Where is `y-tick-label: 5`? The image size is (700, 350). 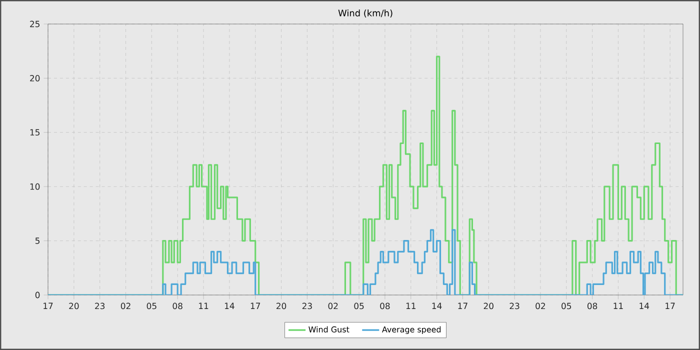 y-tick-label: 5 is located at coordinates (38, 241).